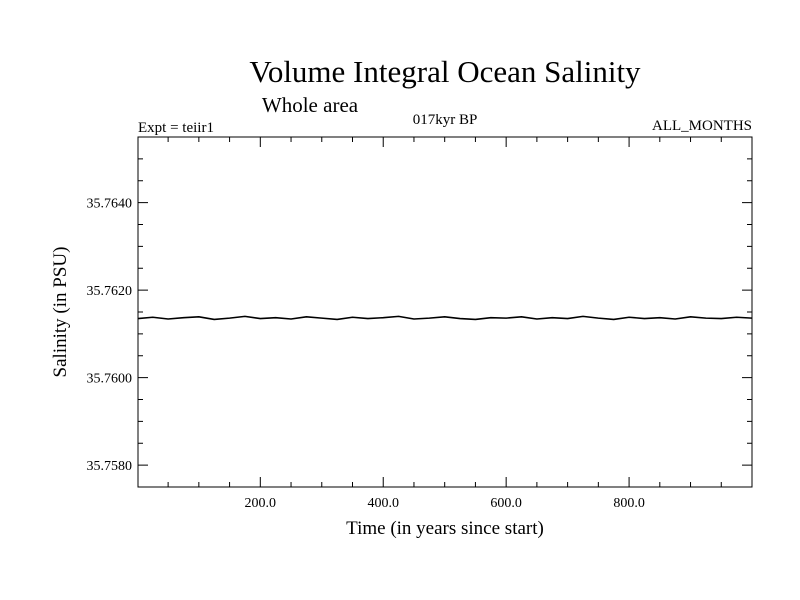 The height and width of the screenshot is (600, 800). I want to click on x-tick-label: 200.0, so click(261, 503).